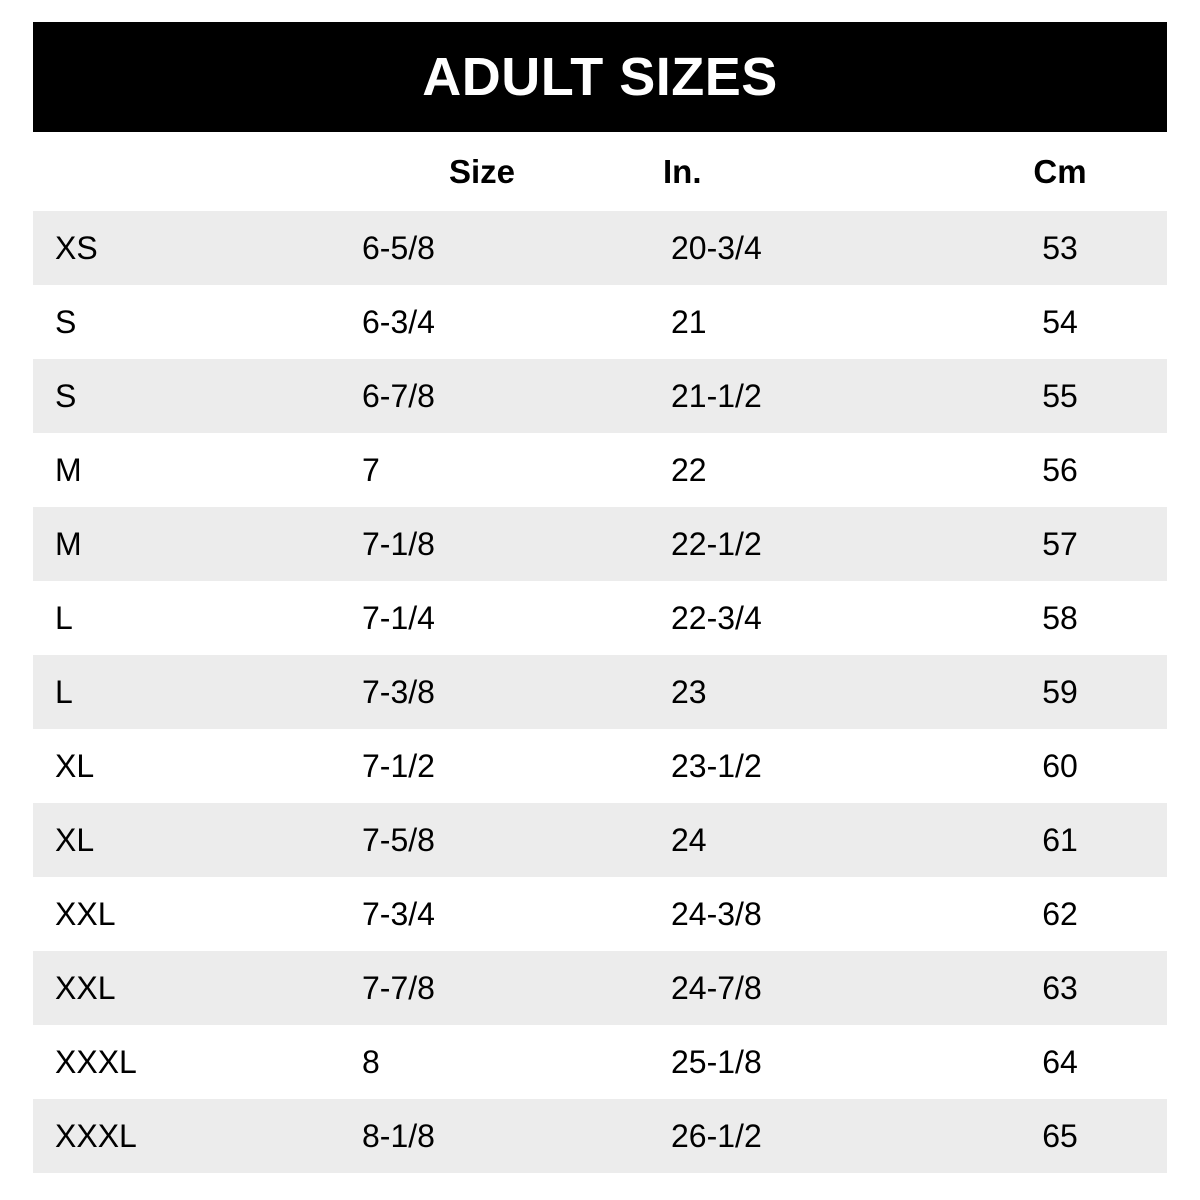 Image resolution: width=1200 pixels, height=1200 pixels. I want to click on cell-centimeters: 62, so click(1060, 914).